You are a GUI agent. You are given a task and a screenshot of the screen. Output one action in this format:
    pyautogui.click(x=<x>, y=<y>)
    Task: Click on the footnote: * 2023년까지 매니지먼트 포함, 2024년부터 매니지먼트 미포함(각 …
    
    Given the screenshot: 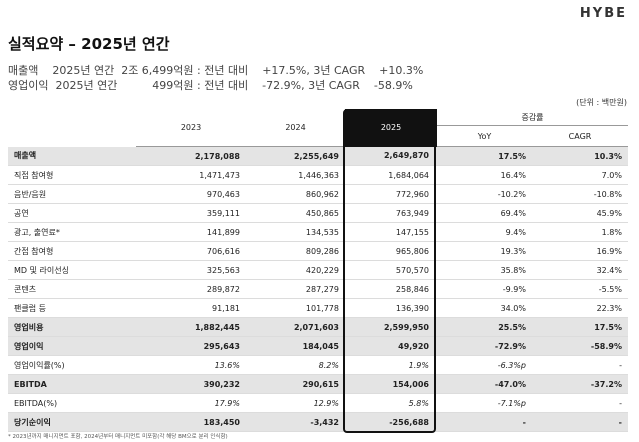 What is the action you would take?
    pyautogui.click(x=118, y=437)
    